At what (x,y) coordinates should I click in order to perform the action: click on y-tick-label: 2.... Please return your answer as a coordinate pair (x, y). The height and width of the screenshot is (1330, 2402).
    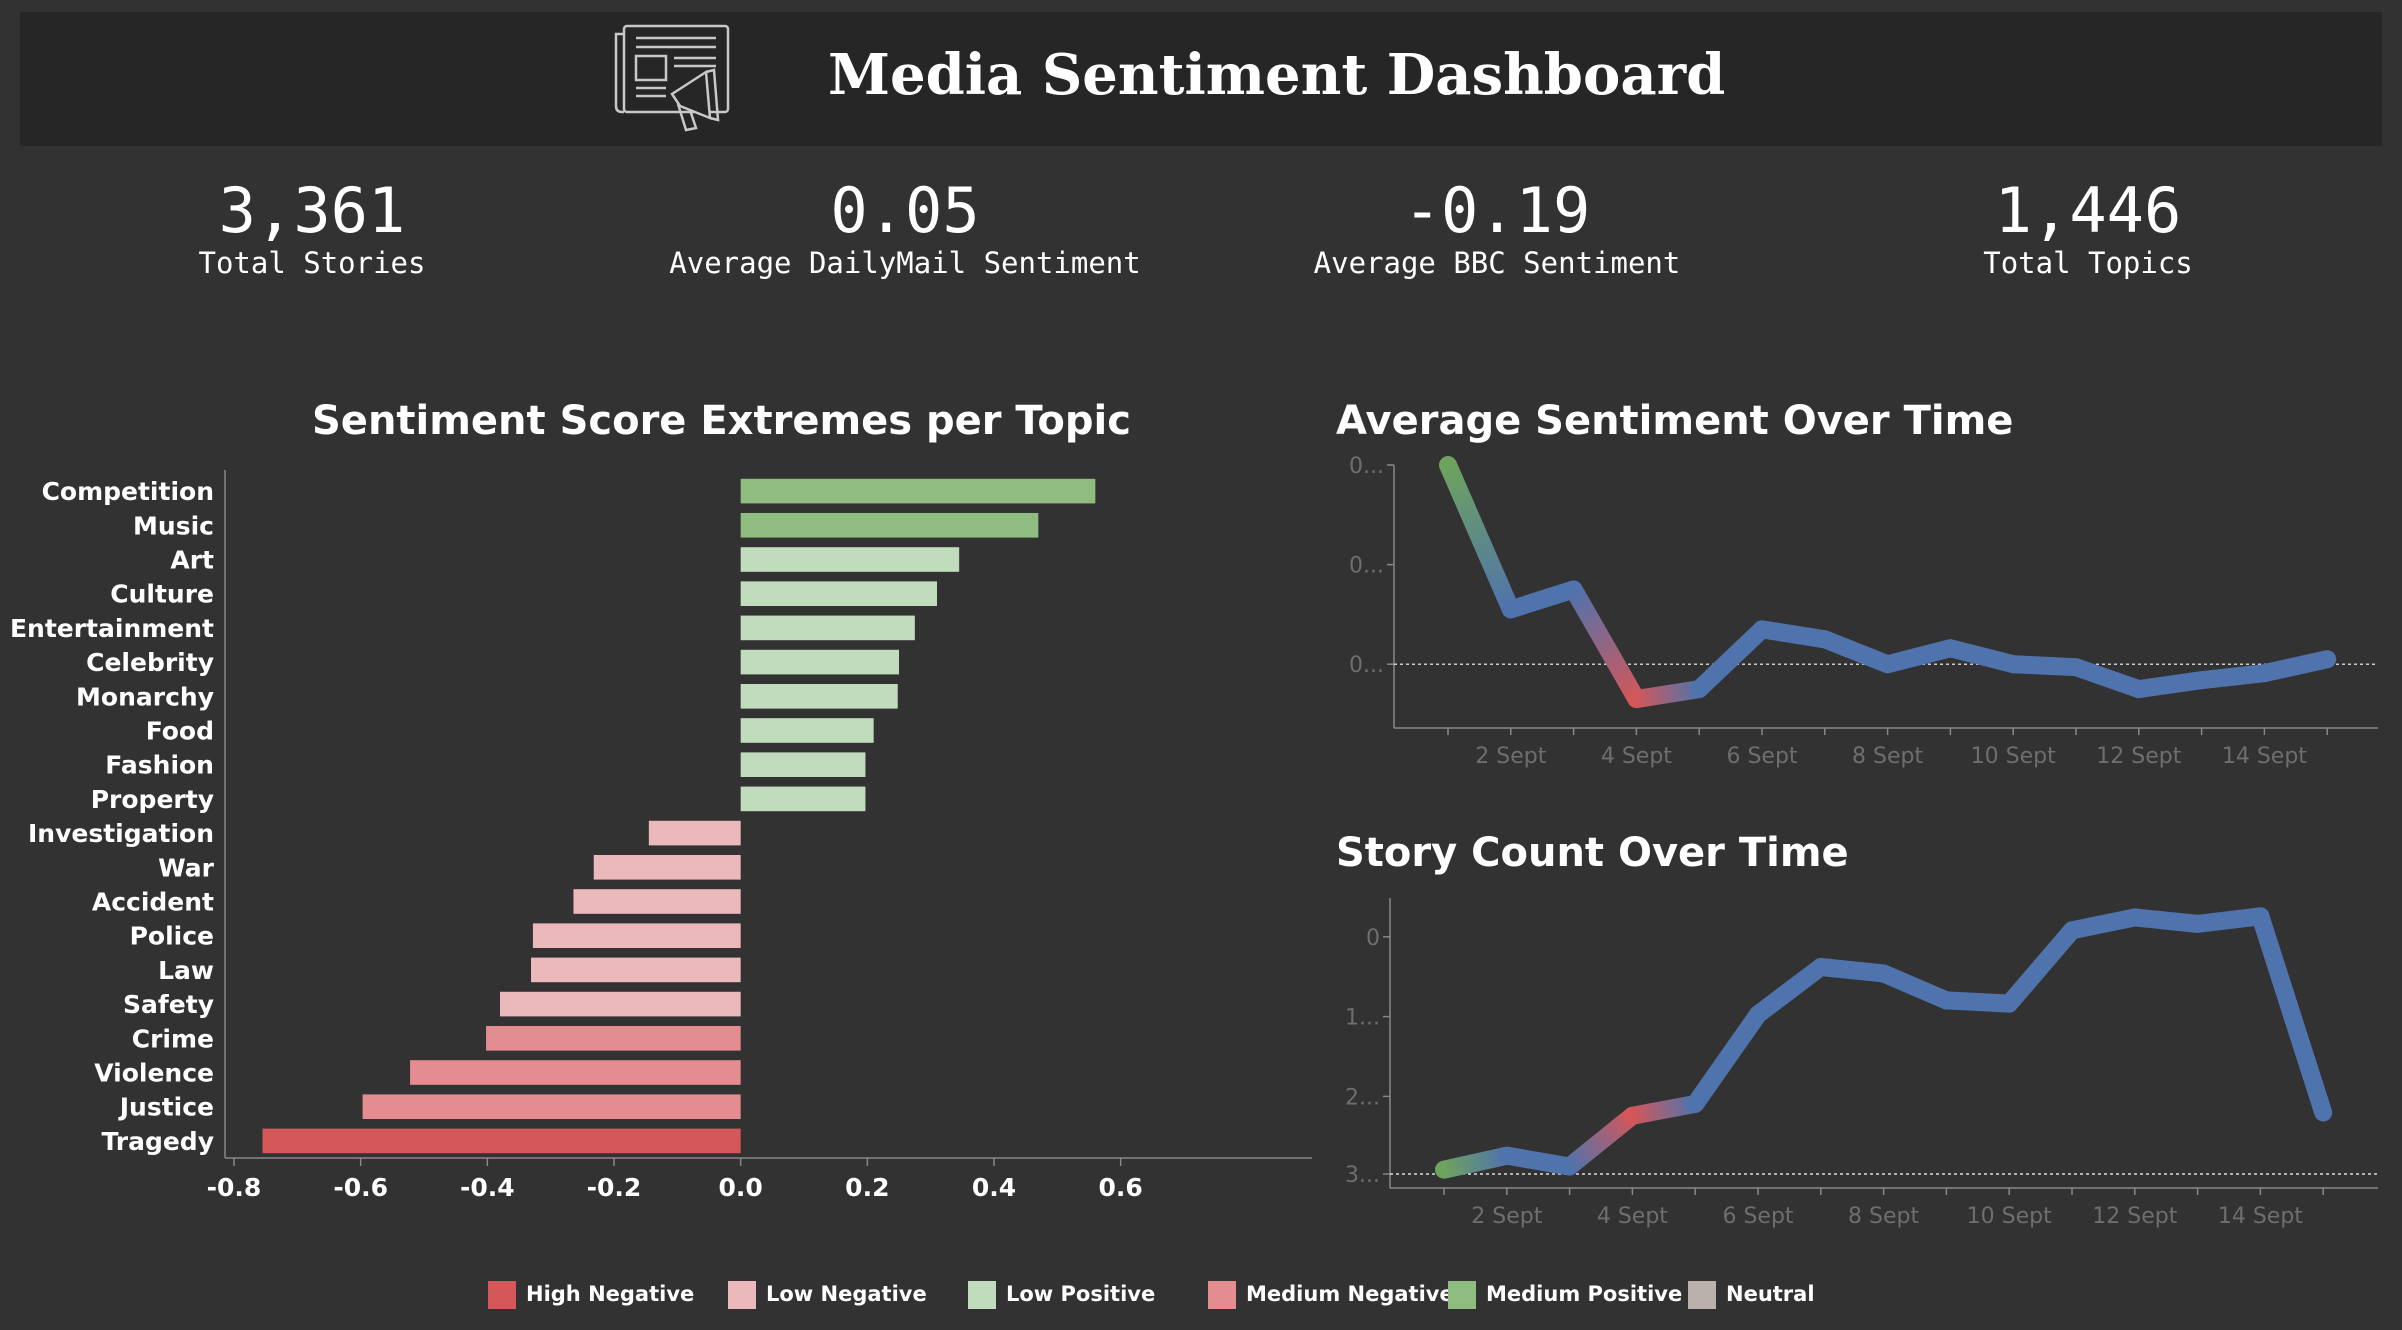
    Looking at the image, I should click on (1362, 1097).